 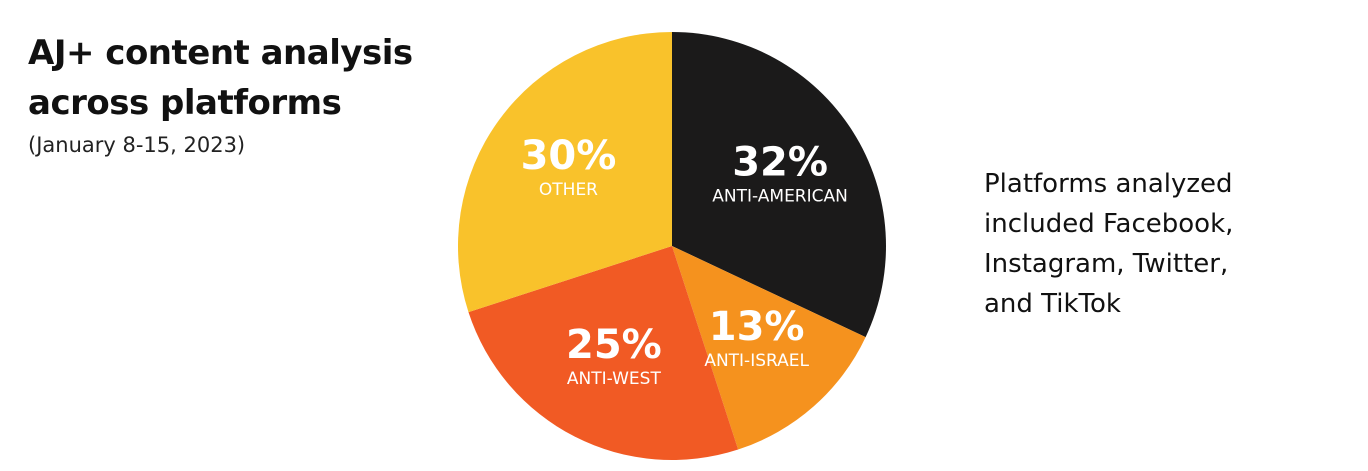 I want to click on platforms-note-line-3: Instagram, Twitter,, so click(x=1106, y=264).